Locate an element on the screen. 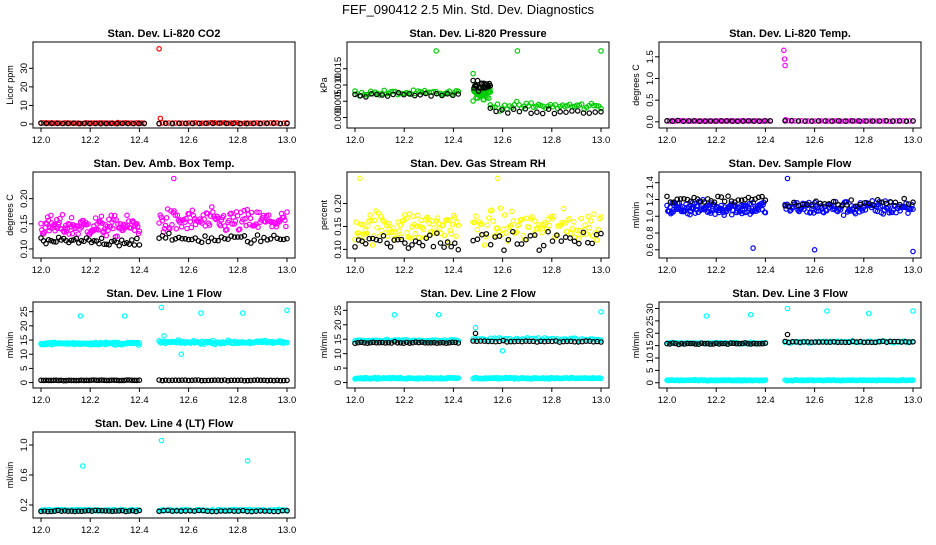  y-axis-label-sampleflow: ml/min is located at coordinates (636, 215).